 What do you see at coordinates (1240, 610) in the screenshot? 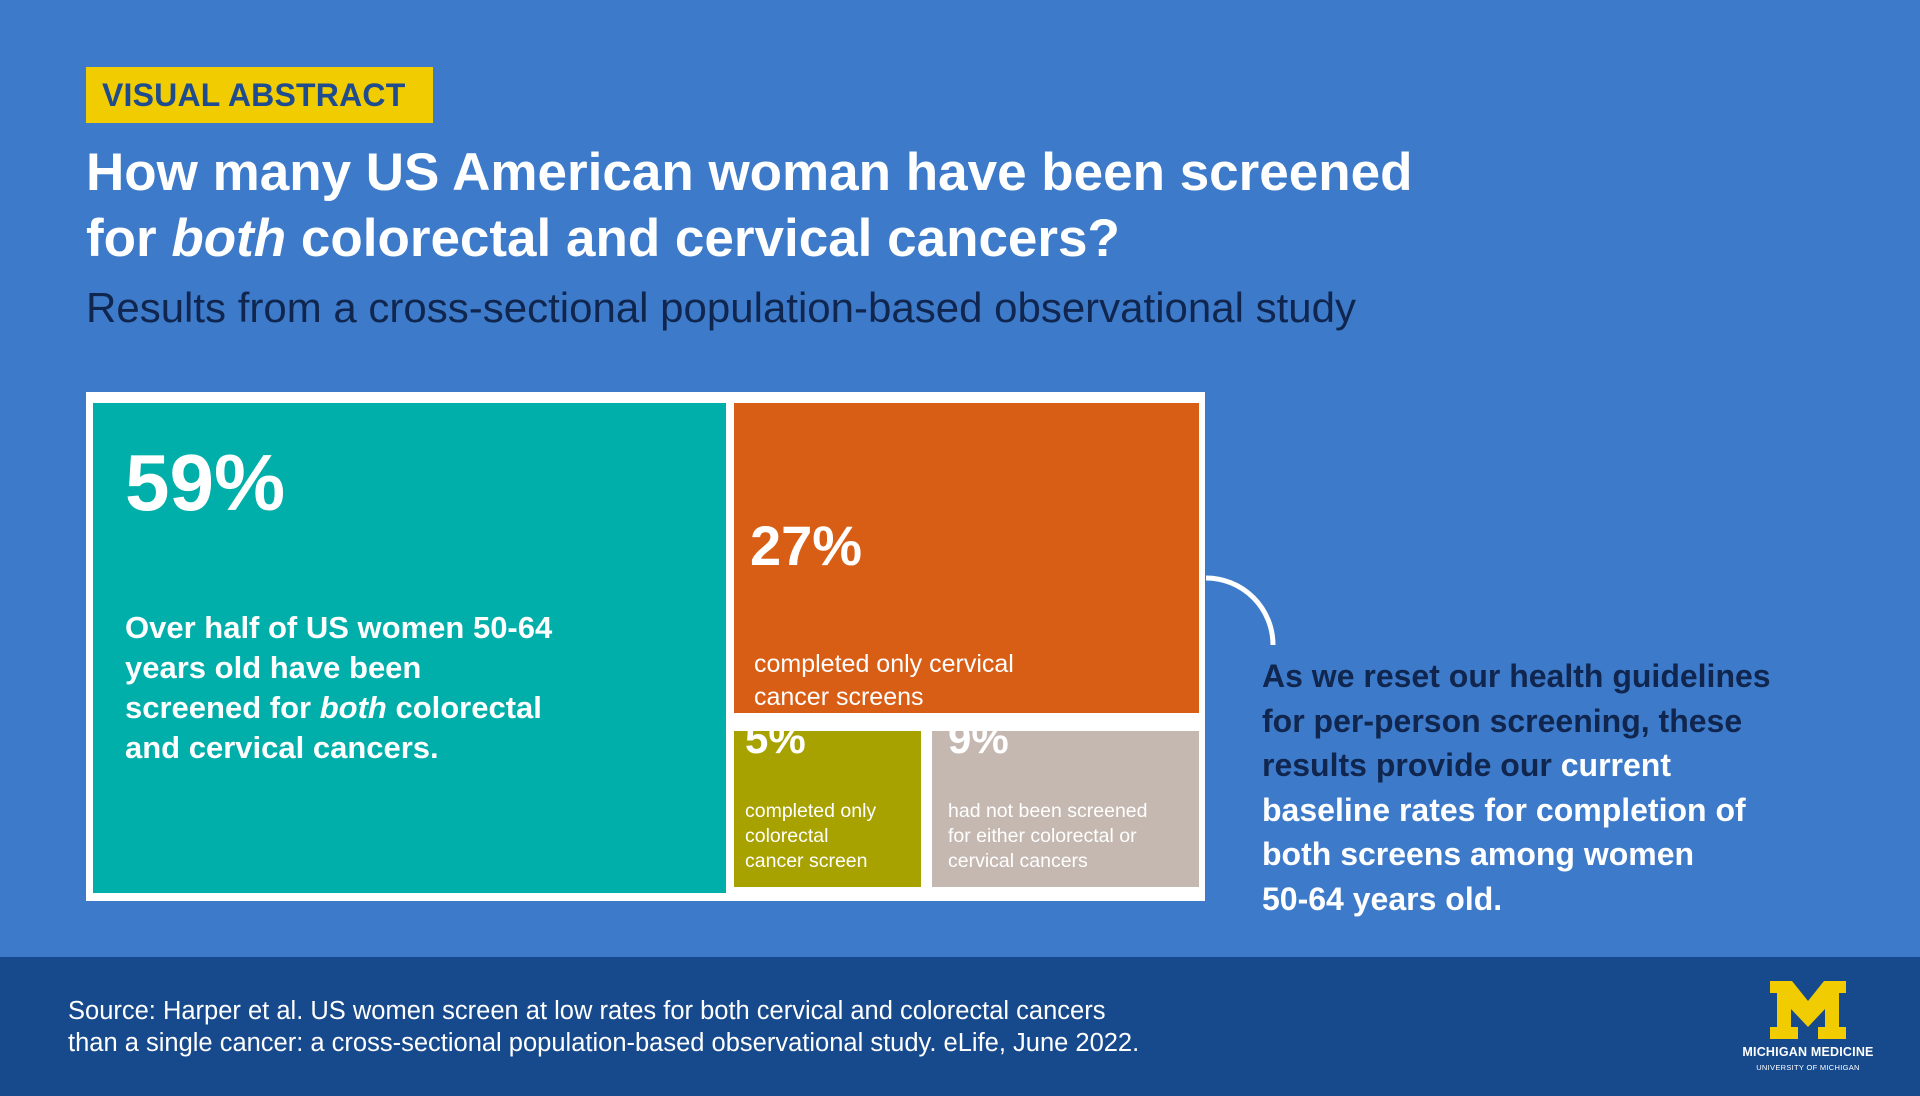
I see `callout-arc` at bounding box center [1240, 610].